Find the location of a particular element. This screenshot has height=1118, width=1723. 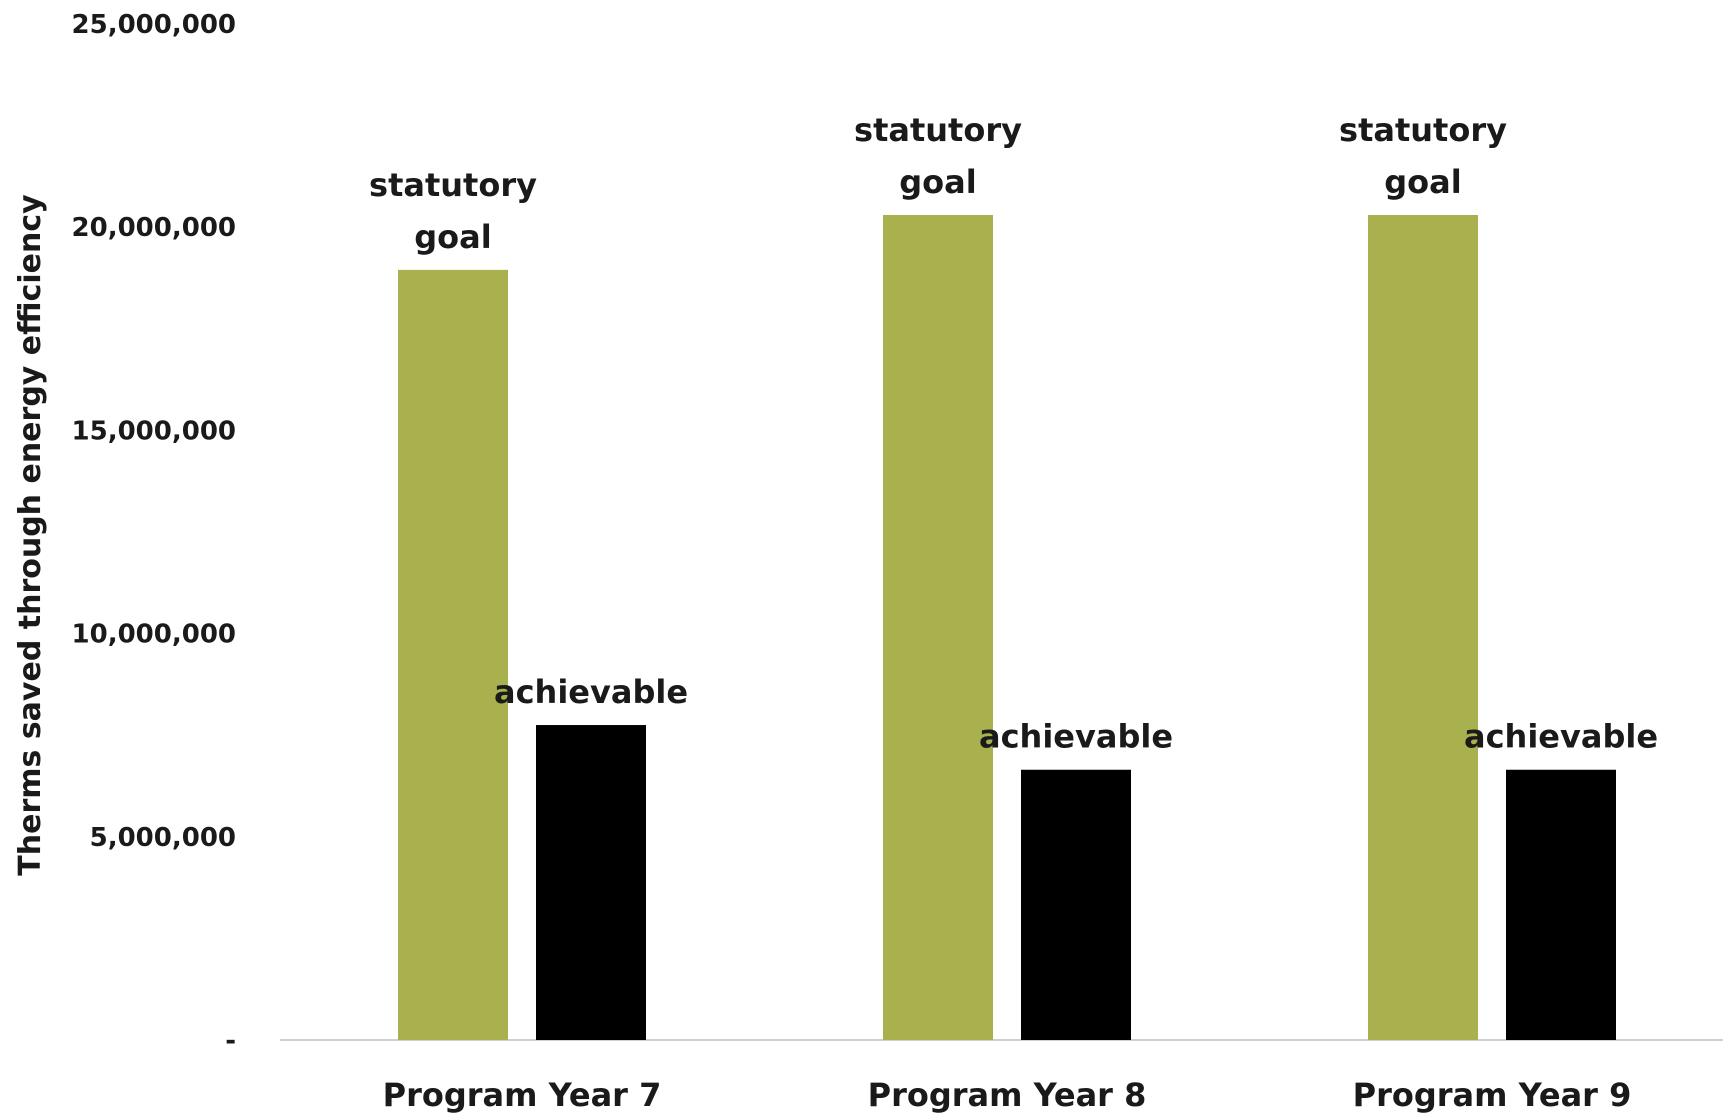

y-tick-label: - is located at coordinates (230, 1041).